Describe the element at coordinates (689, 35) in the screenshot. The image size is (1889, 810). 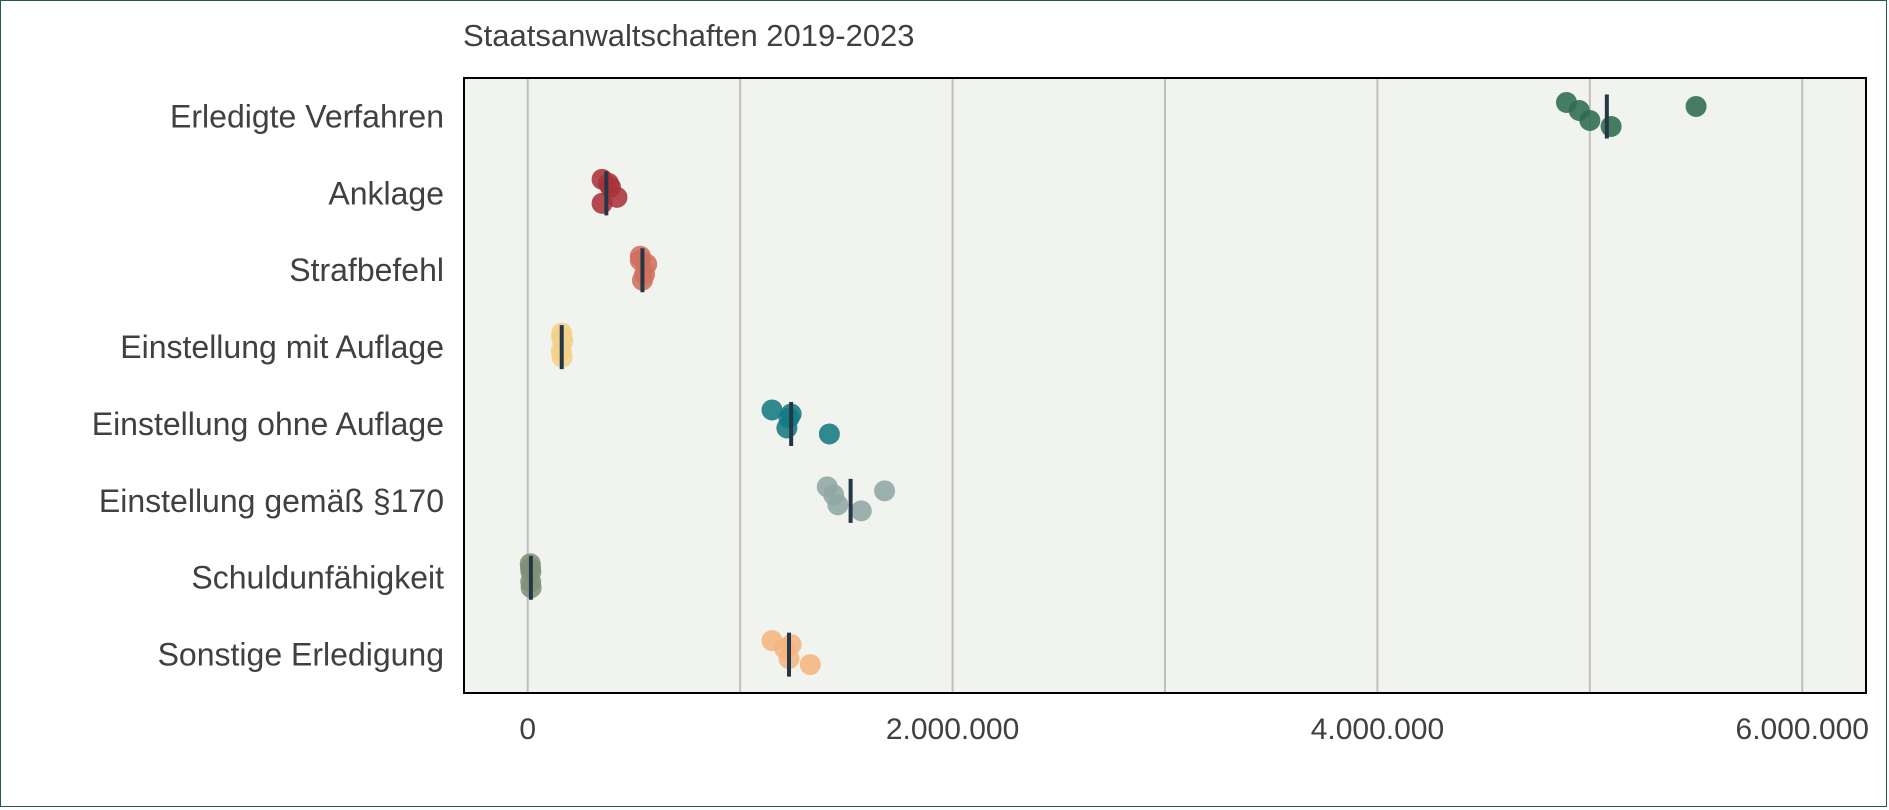
I see `chart-title: Staatsanwaltschaften 2019-2023` at that location.